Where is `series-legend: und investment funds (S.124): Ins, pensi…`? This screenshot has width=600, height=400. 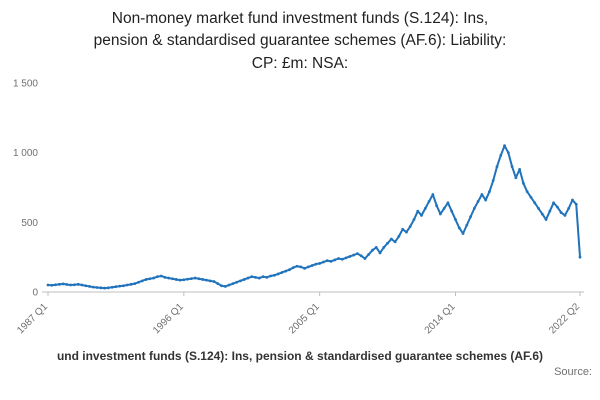
series-legend: und investment funds (S.124): Ins, pensi… is located at coordinates (300, 356).